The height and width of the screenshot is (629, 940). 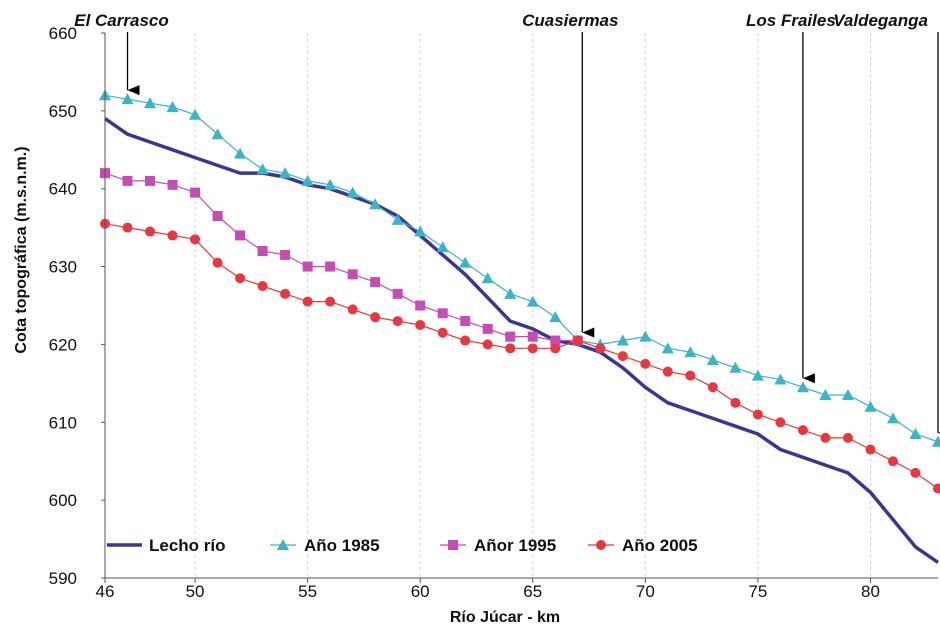 What do you see at coordinates (532, 591) in the screenshot?
I see `x-tick-label: 65` at bounding box center [532, 591].